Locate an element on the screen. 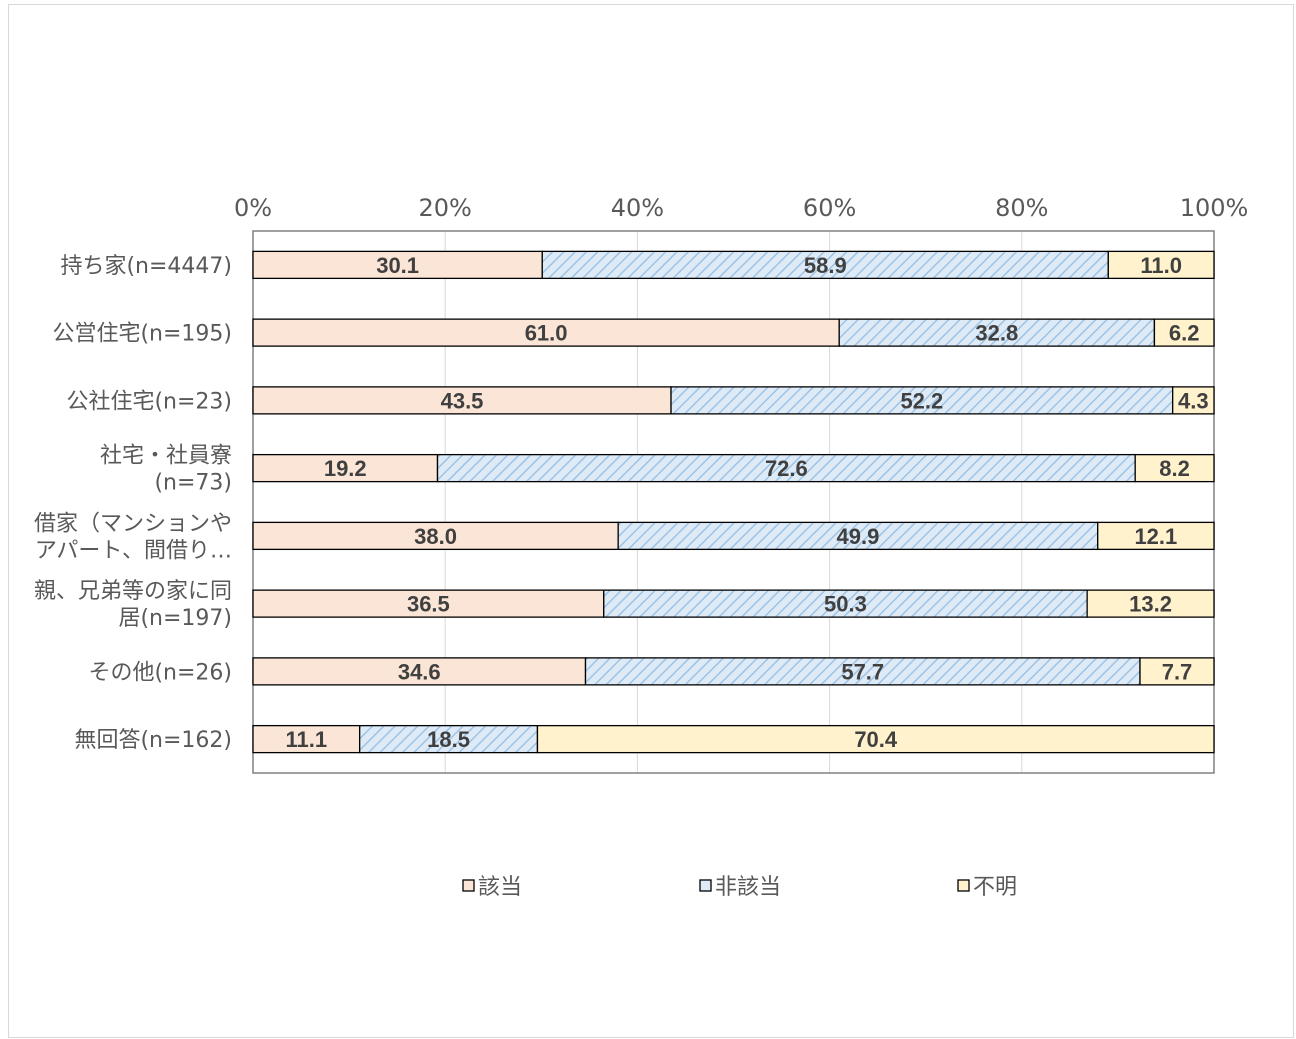 The image size is (1296, 1039). x-tick-label: 100% is located at coordinates (1214, 208).